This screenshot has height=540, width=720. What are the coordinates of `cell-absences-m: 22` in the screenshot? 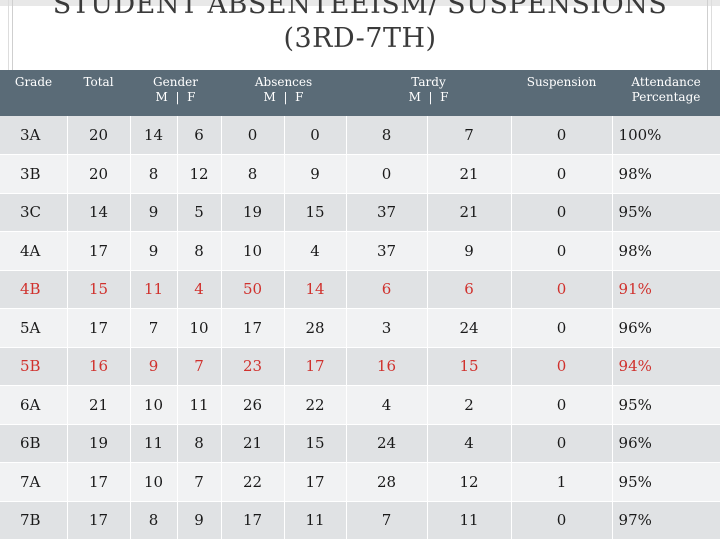 It's located at (253, 482).